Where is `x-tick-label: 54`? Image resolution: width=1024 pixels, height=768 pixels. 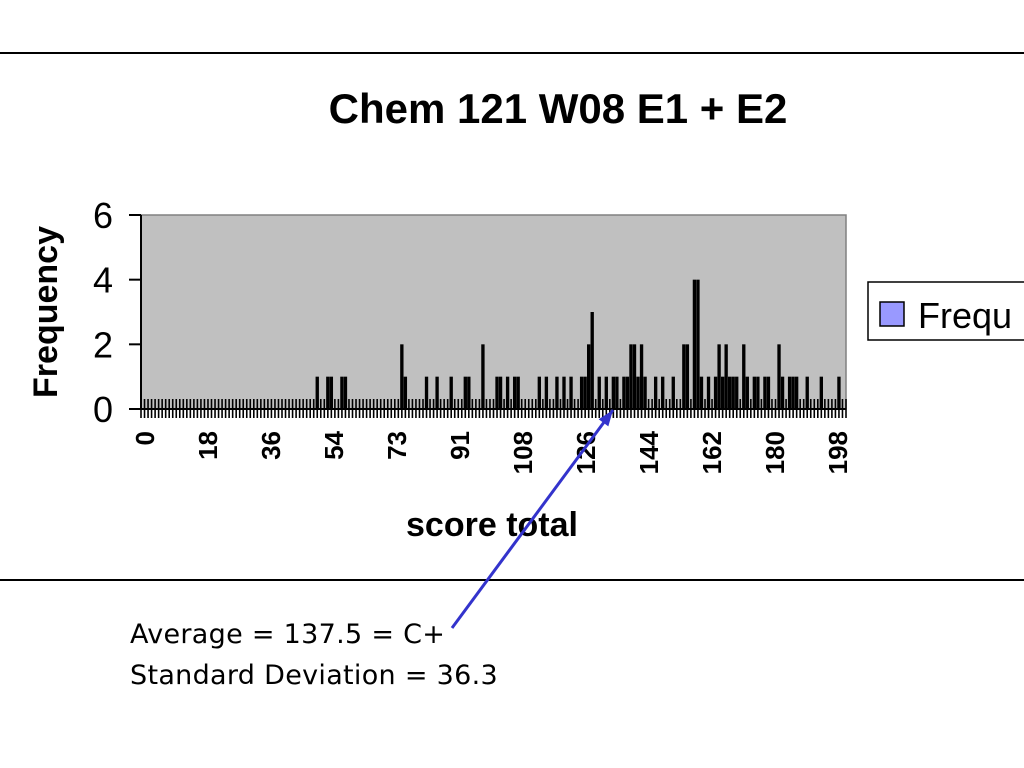
x-tick-label: 54 is located at coordinates (334, 444).